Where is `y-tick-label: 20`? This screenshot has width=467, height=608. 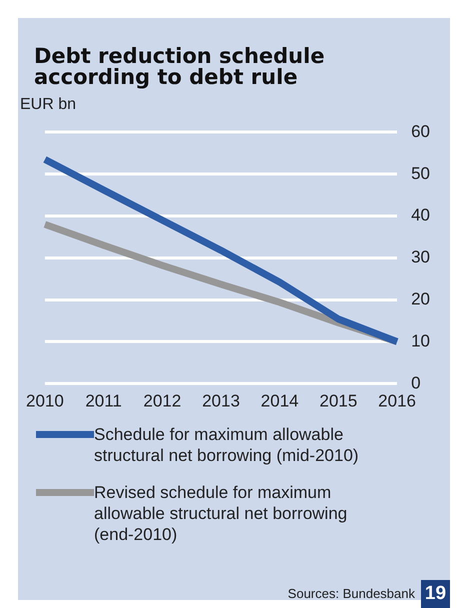 y-tick-label: 20 is located at coordinates (420, 298).